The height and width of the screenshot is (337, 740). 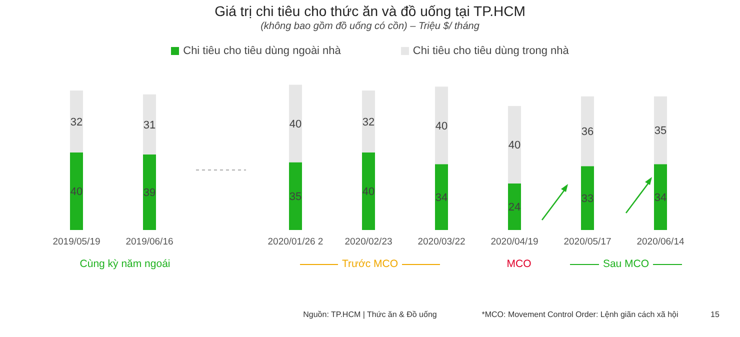 I want to click on x-tick-label: 2020/04/19, so click(x=514, y=242).